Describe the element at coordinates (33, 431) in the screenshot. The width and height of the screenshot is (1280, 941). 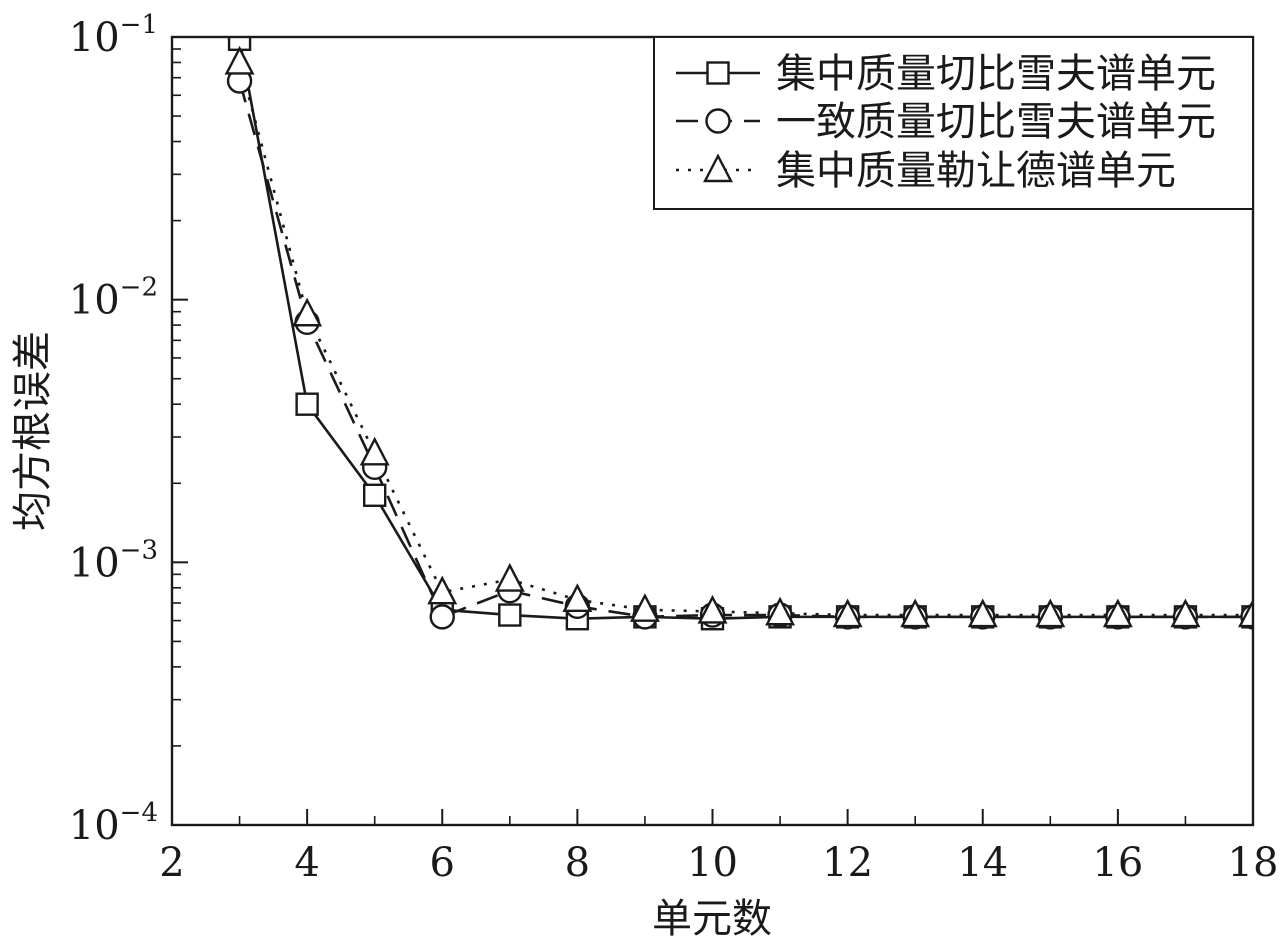
I see `y-axis-title: 均方根误差` at that location.